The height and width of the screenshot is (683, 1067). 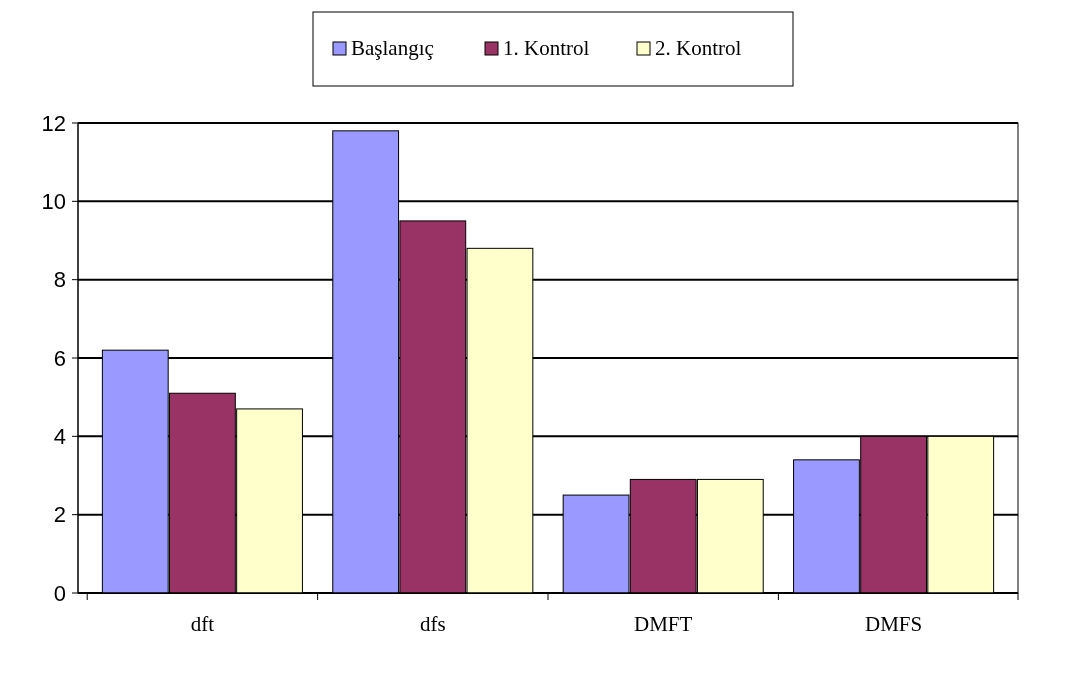 What do you see at coordinates (59, 280) in the screenshot?
I see `y-tick-label: 8` at bounding box center [59, 280].